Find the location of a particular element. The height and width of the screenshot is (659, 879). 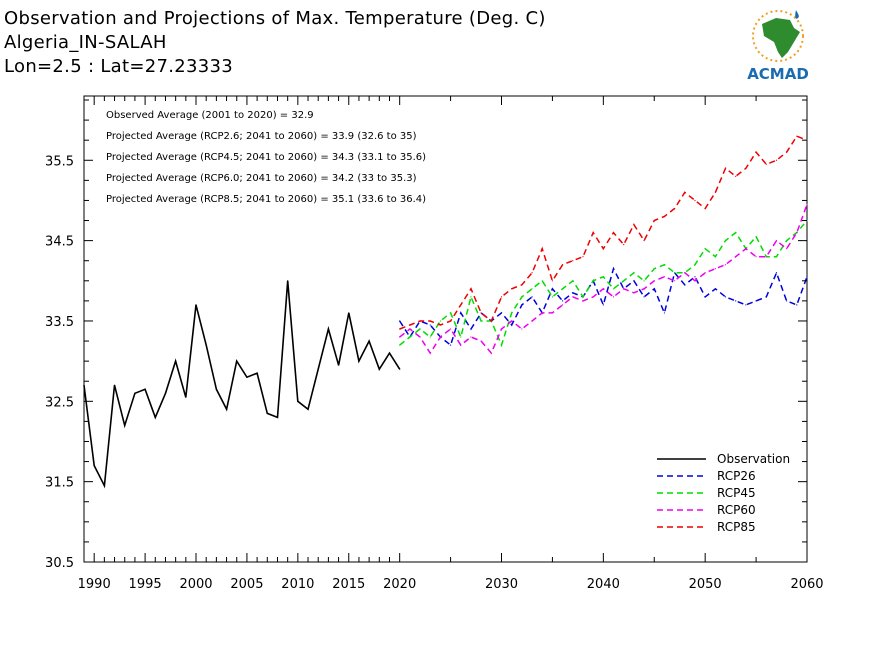

legend-label: Observation is located at coordinates (753, 459).